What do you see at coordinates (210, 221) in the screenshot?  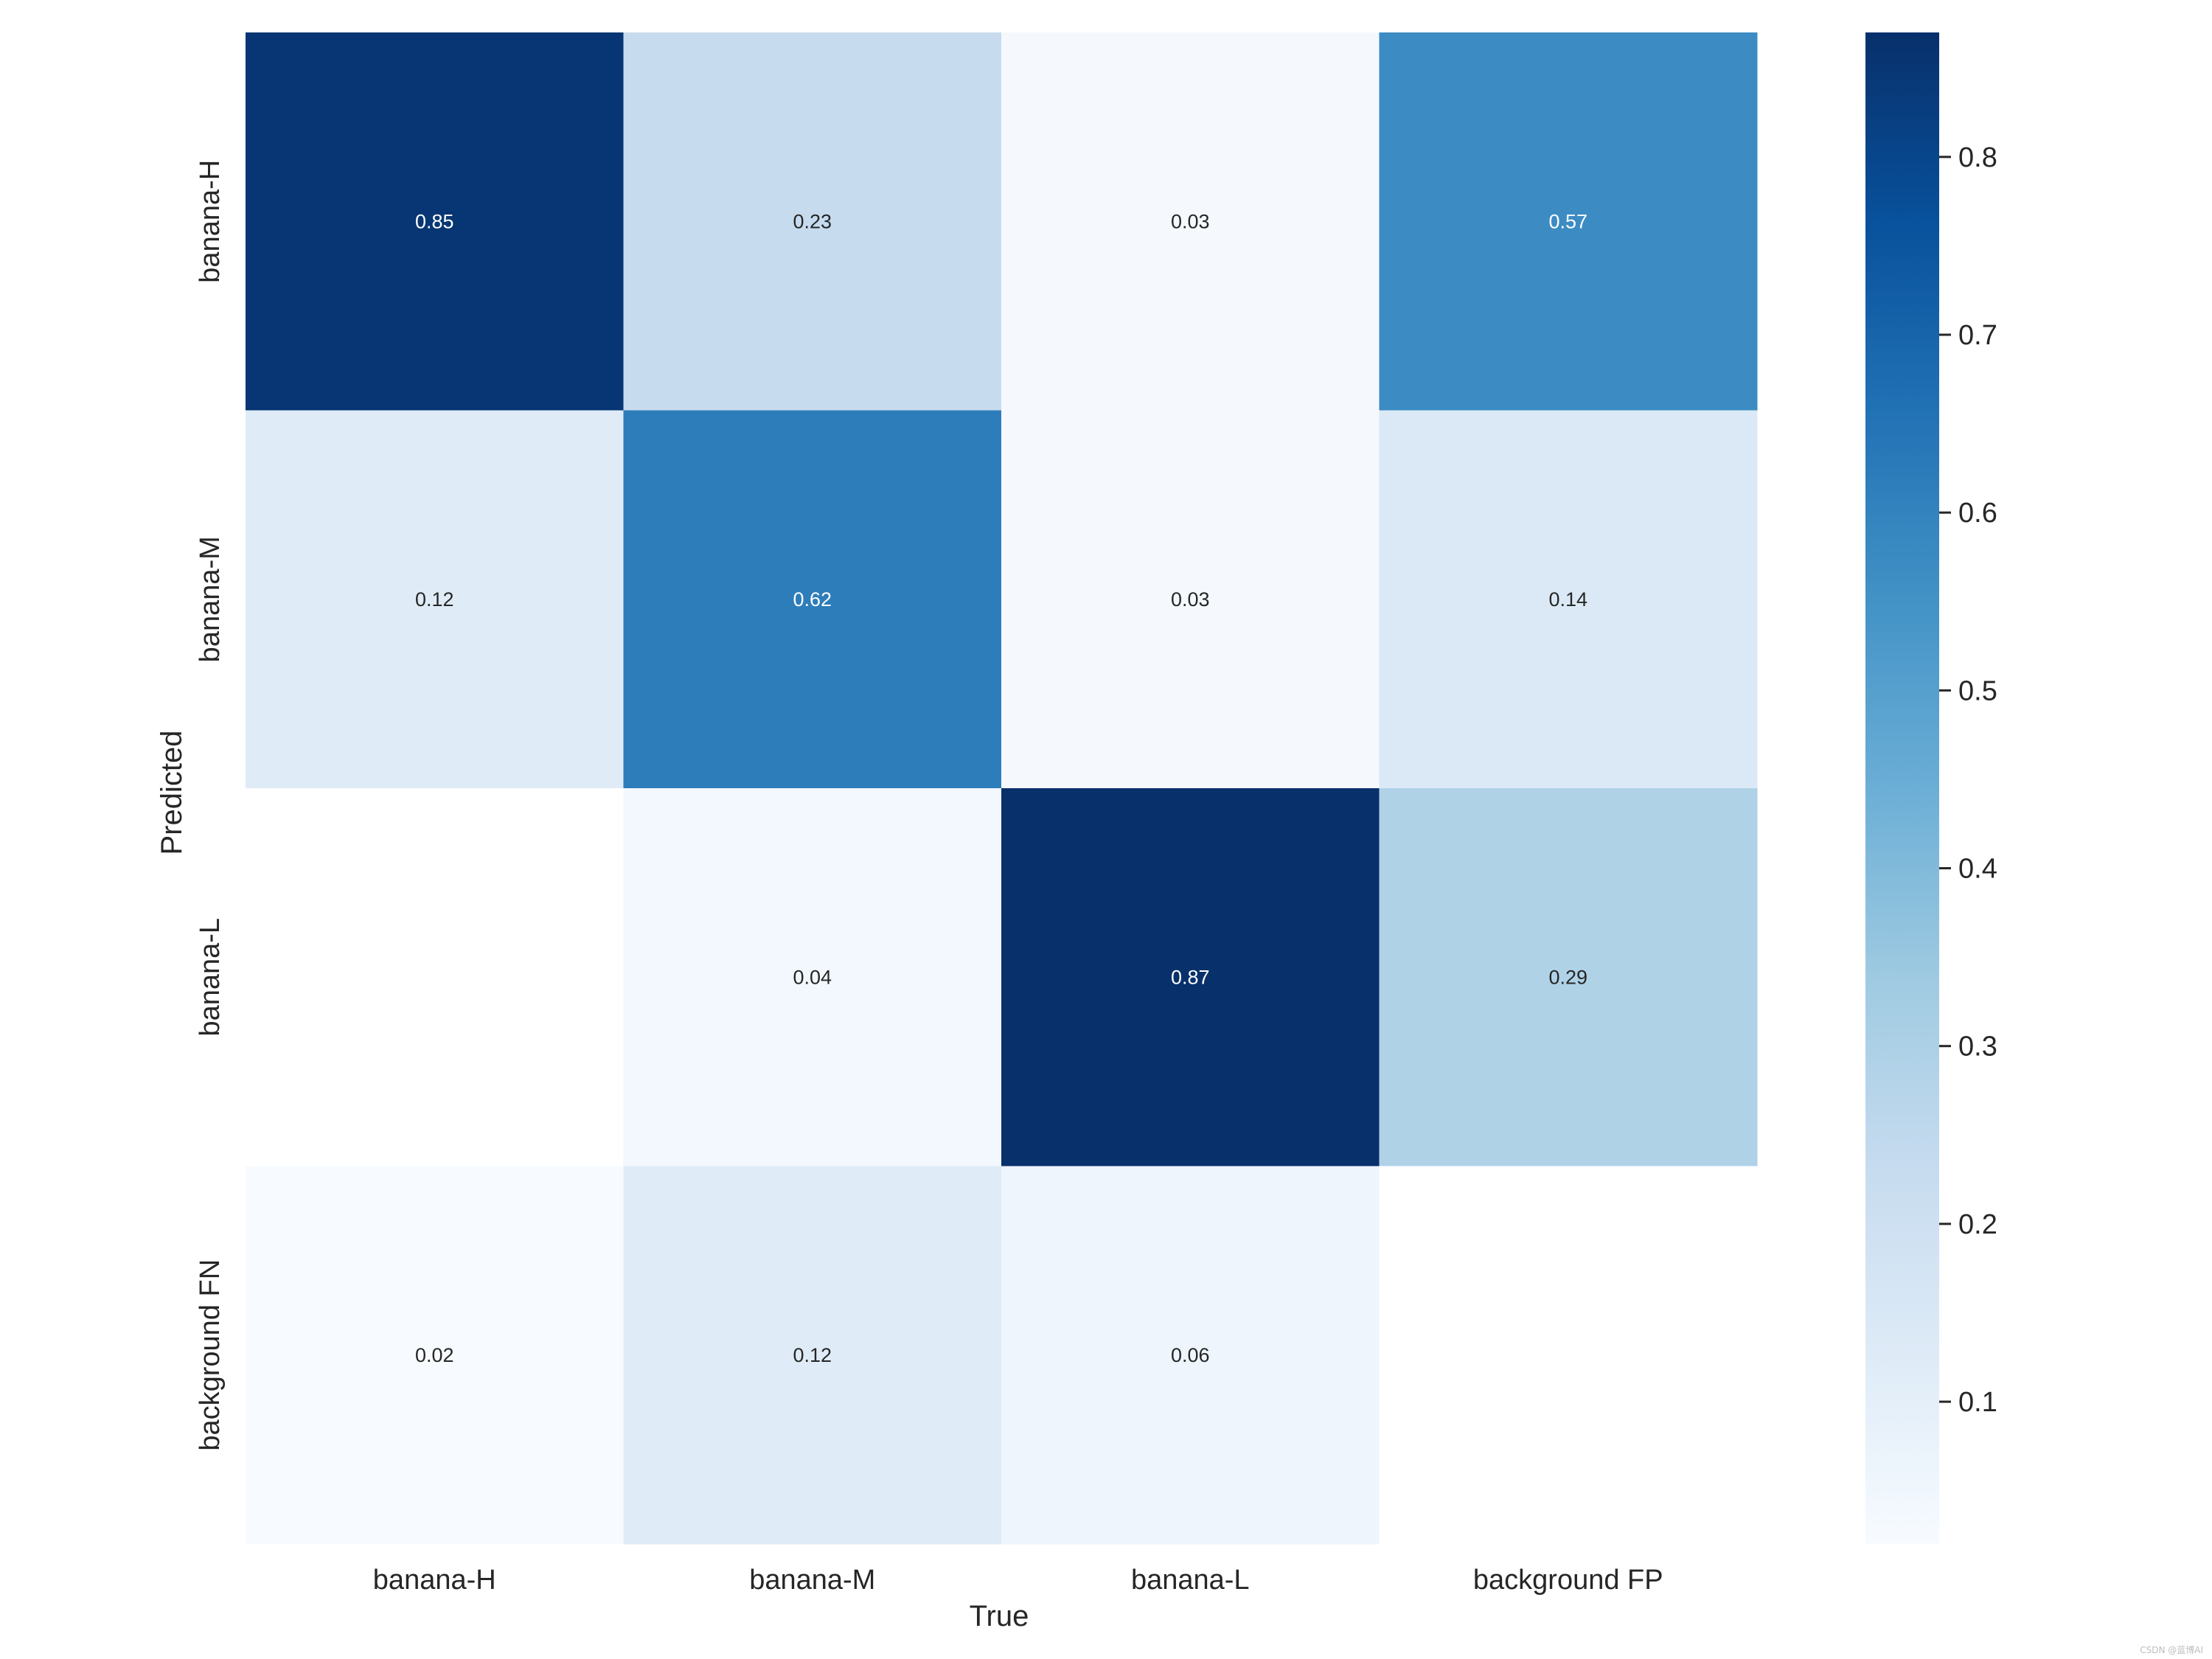 I see `y-tick-label: banana-H` at bounding box center [210, 221].